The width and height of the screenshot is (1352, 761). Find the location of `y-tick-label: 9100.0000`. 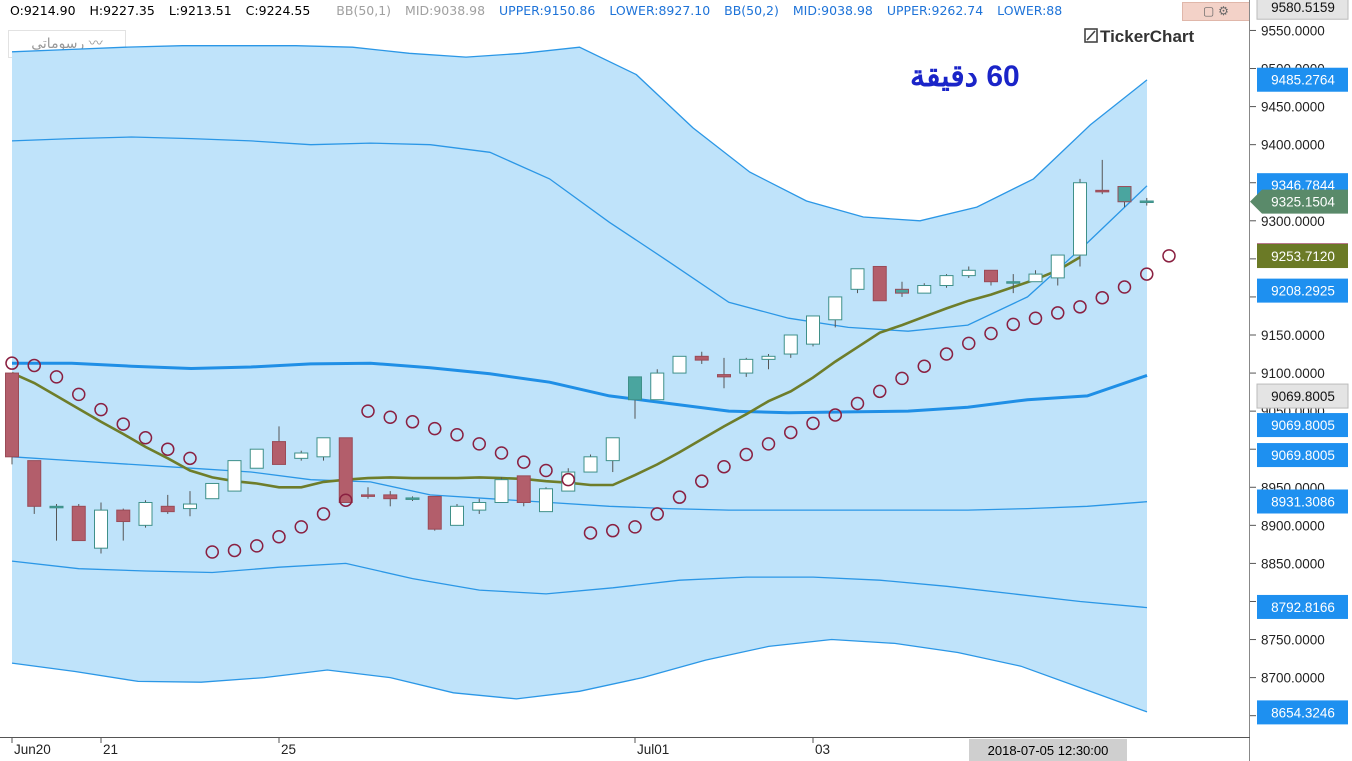

y-tick-label: 9100.0000 is located at coordinates (1293, 373).